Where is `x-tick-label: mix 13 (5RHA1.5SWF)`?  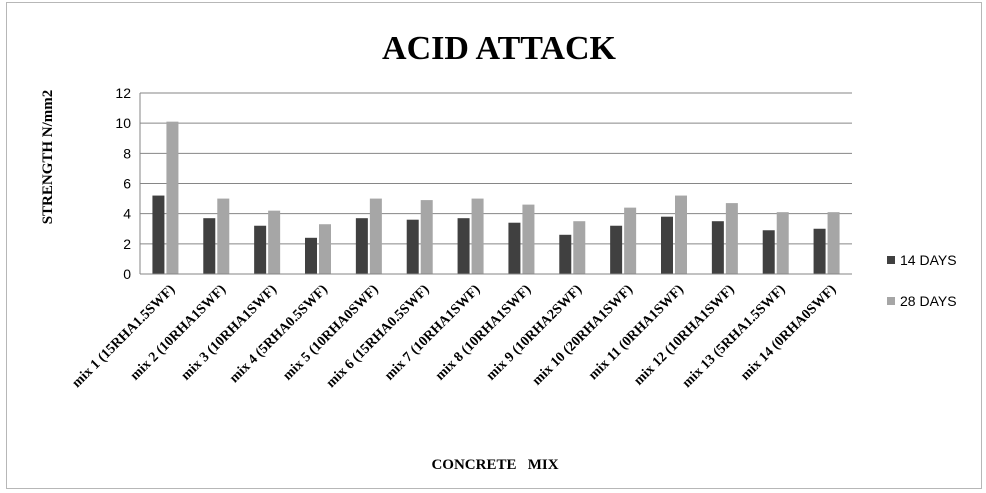 x-tick-label: mix 13 (5RHA1.5SWF) is located at coordinates (734, 336).